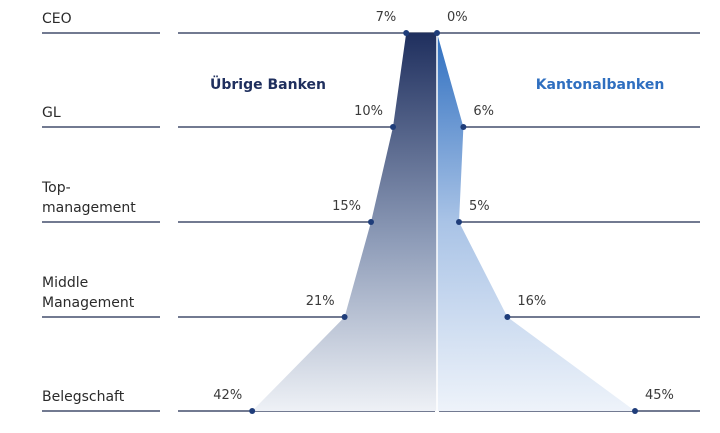  Describe the element at coordinates (346, 206) in the screenshot. I see `value-label: 15%` at that location.